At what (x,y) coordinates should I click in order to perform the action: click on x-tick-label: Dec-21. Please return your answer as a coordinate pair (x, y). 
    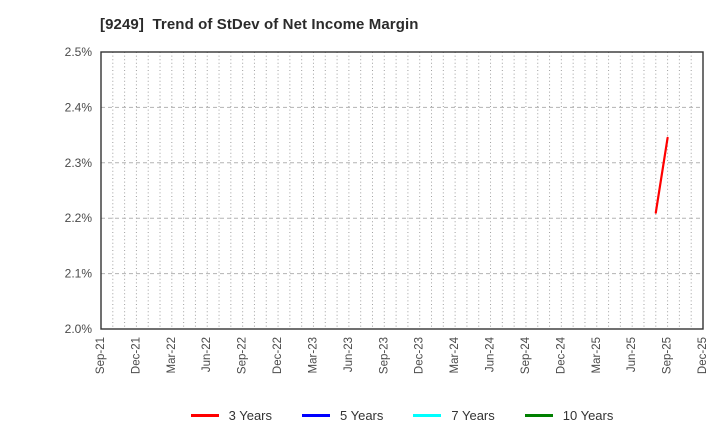
    Looking at the image, I should click on (136, 355).